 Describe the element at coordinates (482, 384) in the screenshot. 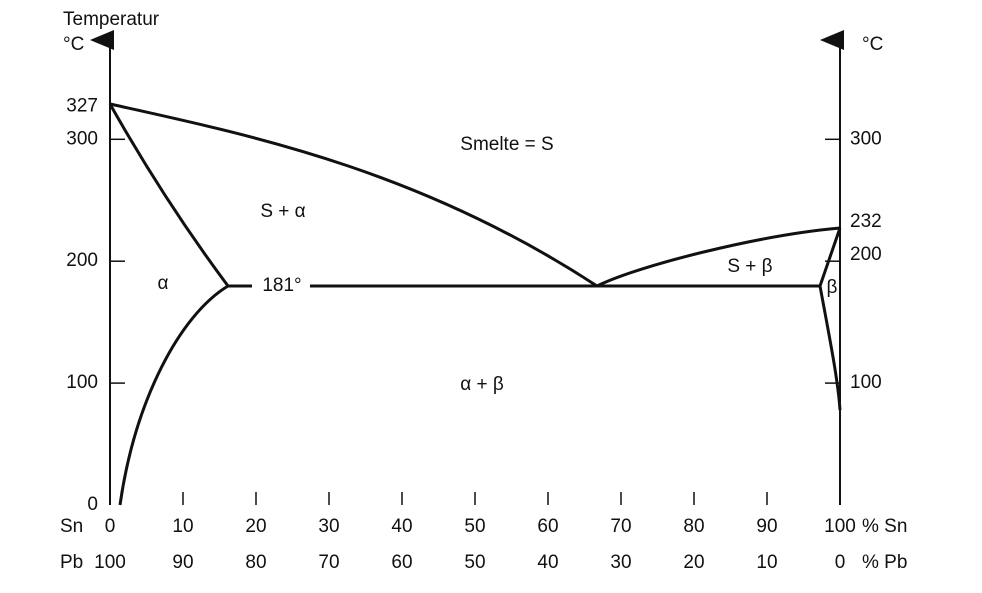

I see `region-label: α + β` at that location.